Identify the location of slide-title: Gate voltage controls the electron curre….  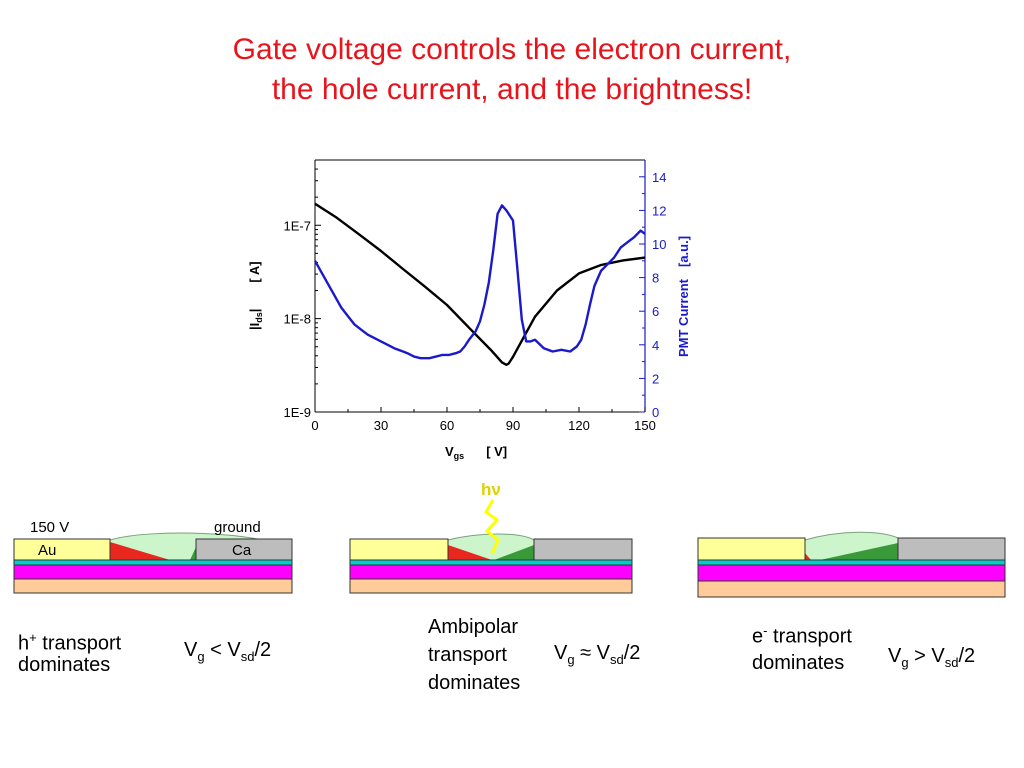
(512, 70).